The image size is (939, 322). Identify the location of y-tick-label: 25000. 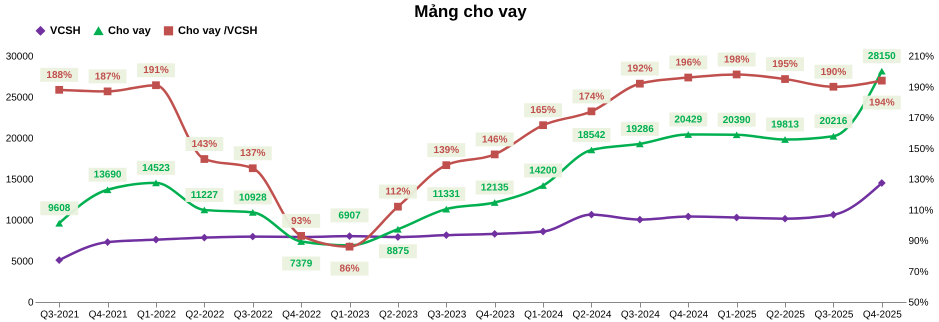
(20, 98).